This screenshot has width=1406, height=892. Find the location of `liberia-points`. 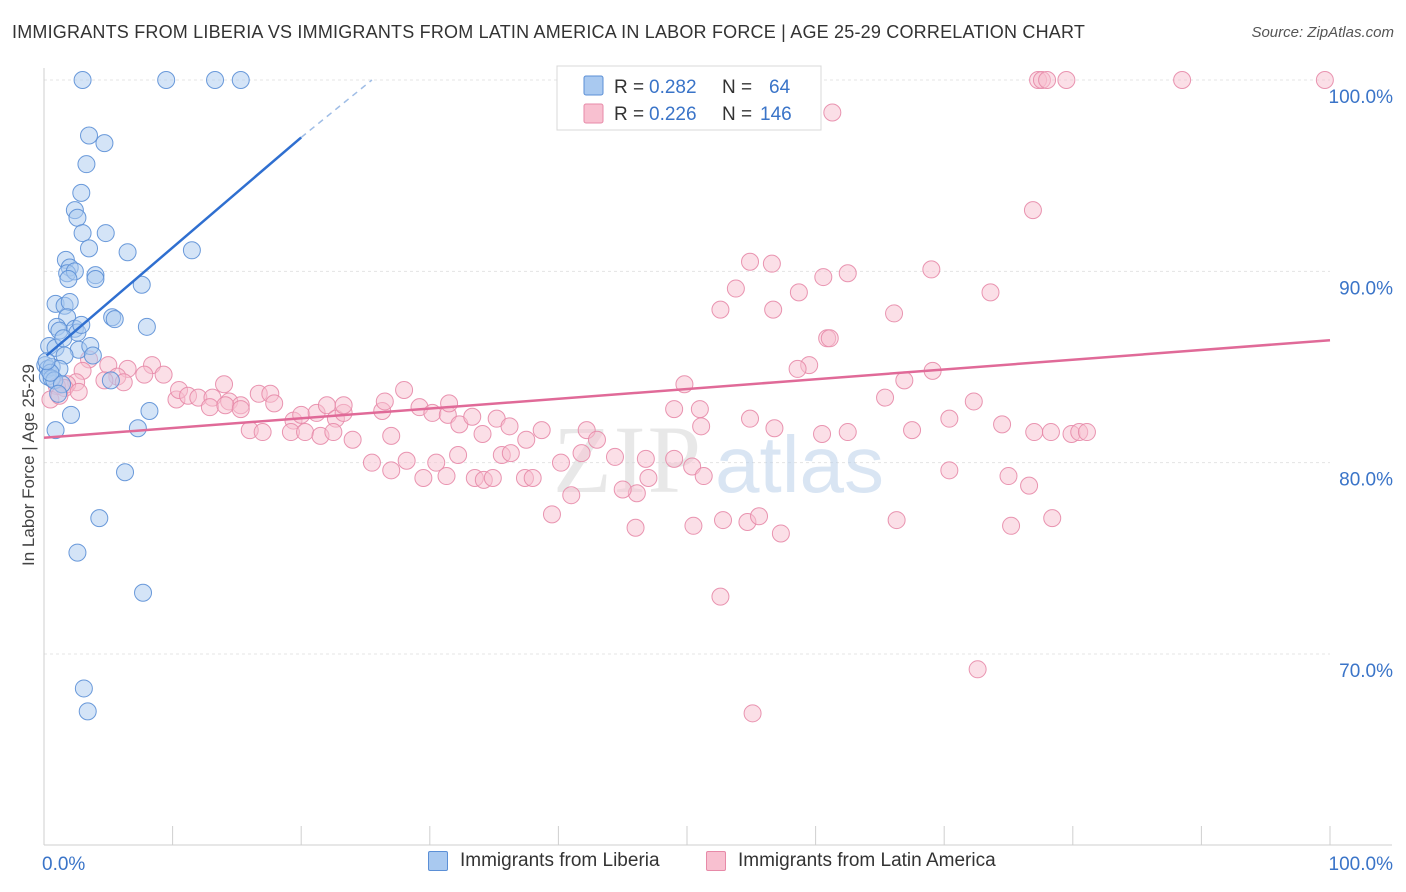

liberia-points is located at coordinates (143, 396).